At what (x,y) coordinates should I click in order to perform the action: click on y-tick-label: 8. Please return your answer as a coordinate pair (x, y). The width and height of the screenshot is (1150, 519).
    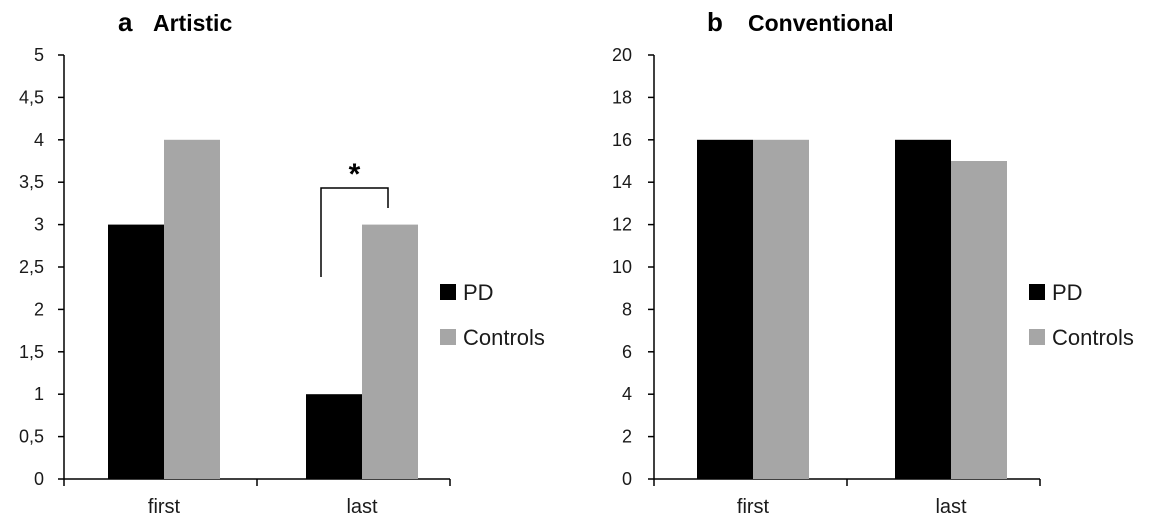
    Looking at the image, I should click on (627, 309).